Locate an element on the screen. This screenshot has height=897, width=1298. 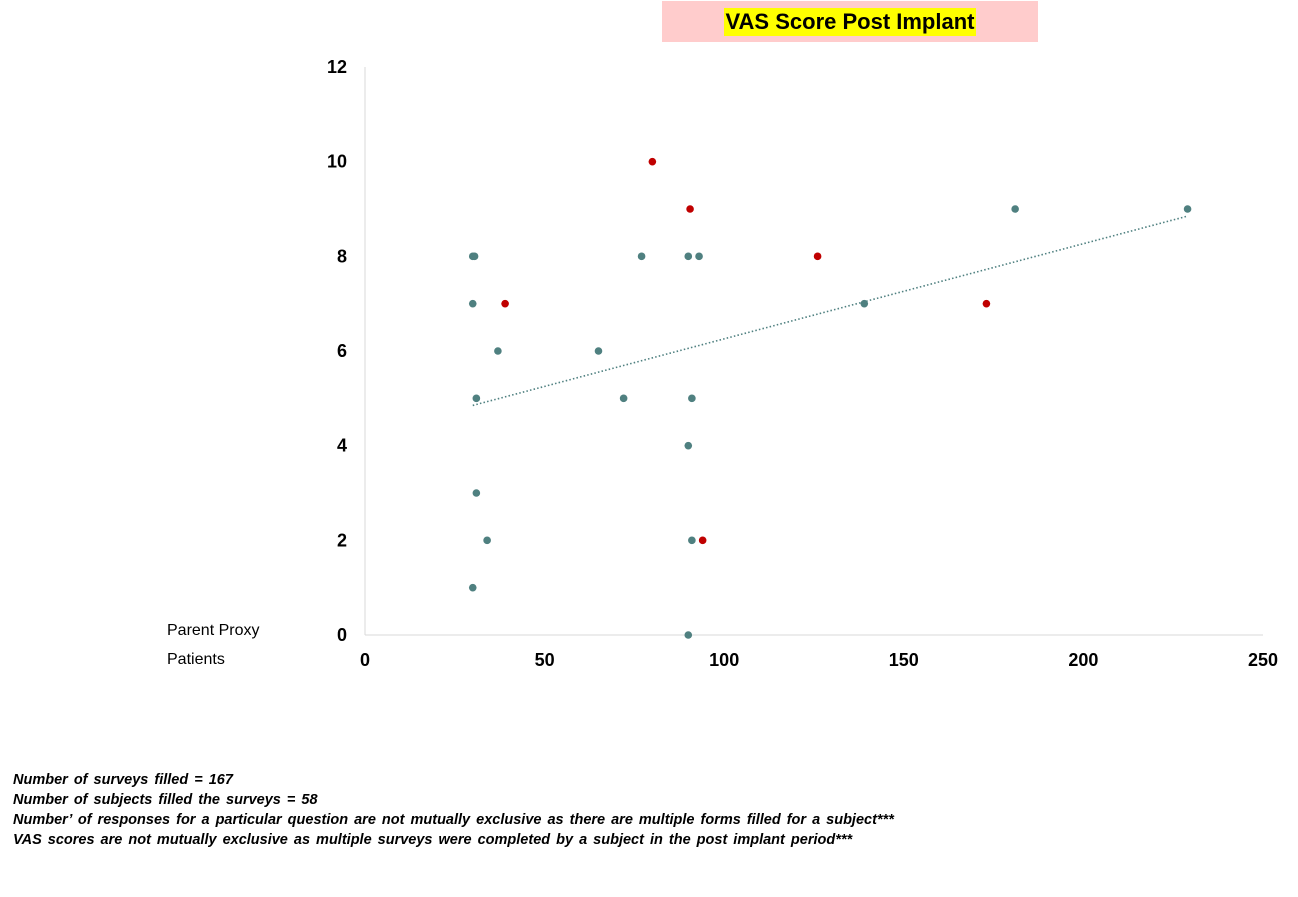
legend-patients: Patients is located at coordinates (196, 659).